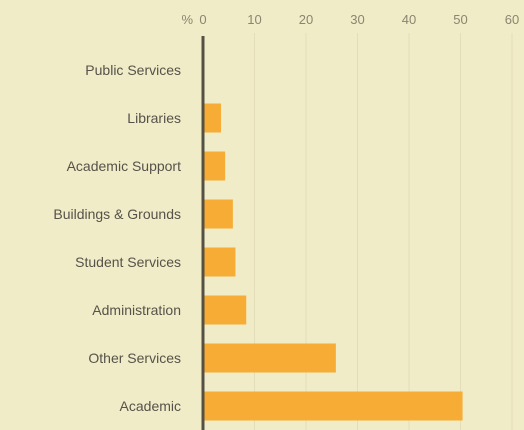 Image resolution: width=524 pixels, height=430 pixels. Describe the element at coordinates (150, 406) in the screenshot. I see `category-label: Academic` at that location.